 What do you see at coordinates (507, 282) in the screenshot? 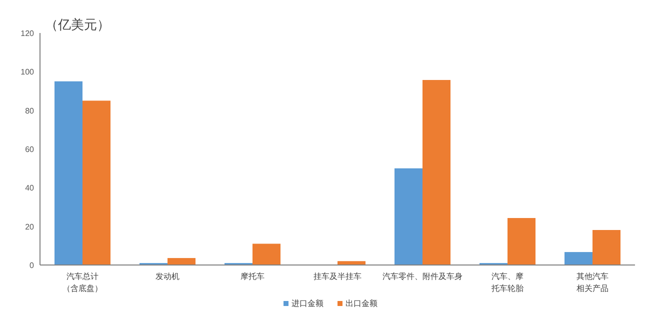
I see `x-tick-label: 汽车、摩托车轮胎` at bounding box center [507, 282].